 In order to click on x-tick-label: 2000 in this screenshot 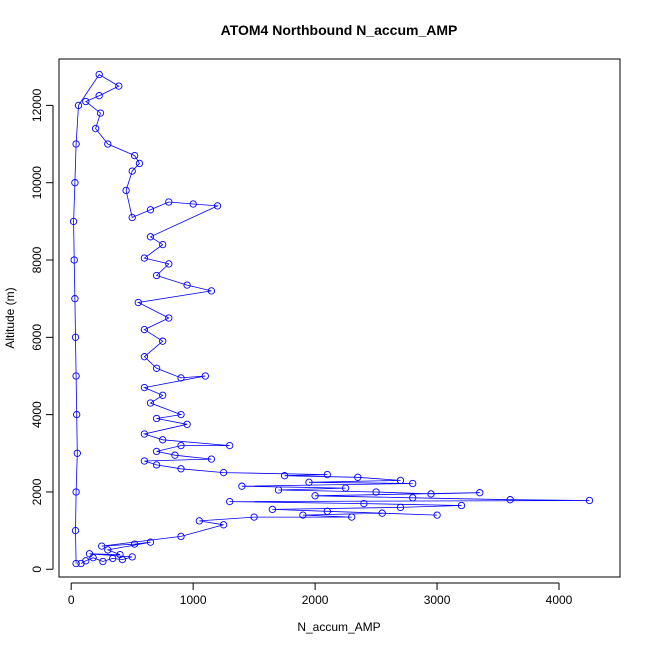, I will do `click(315, 600)`.